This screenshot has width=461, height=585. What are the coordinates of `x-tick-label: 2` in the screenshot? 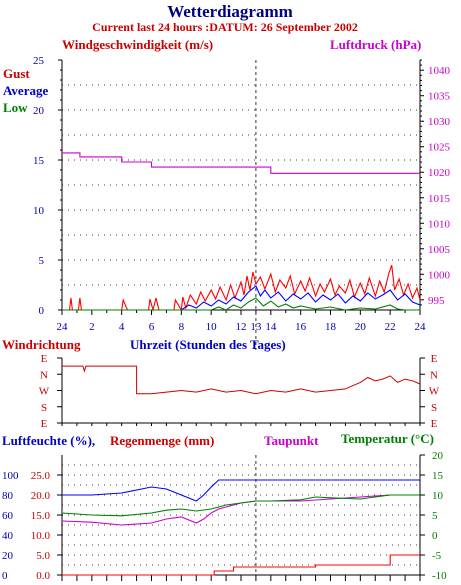 It's located at (92, 327).